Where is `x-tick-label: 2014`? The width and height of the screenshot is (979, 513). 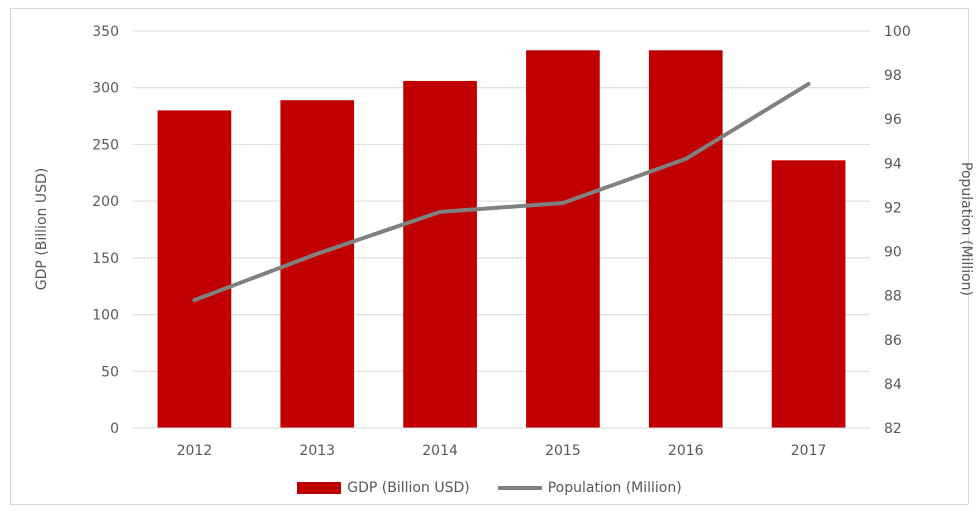
x-tick-label: 2014 is located at coordinates (440, 451).